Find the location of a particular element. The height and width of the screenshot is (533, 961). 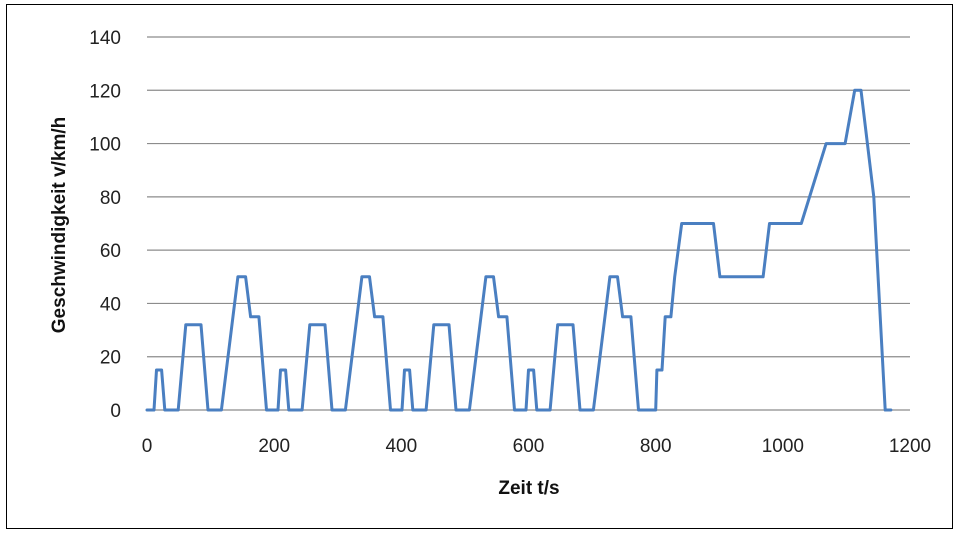

y-tick-label: 0 is located at coordinates (115, 411).